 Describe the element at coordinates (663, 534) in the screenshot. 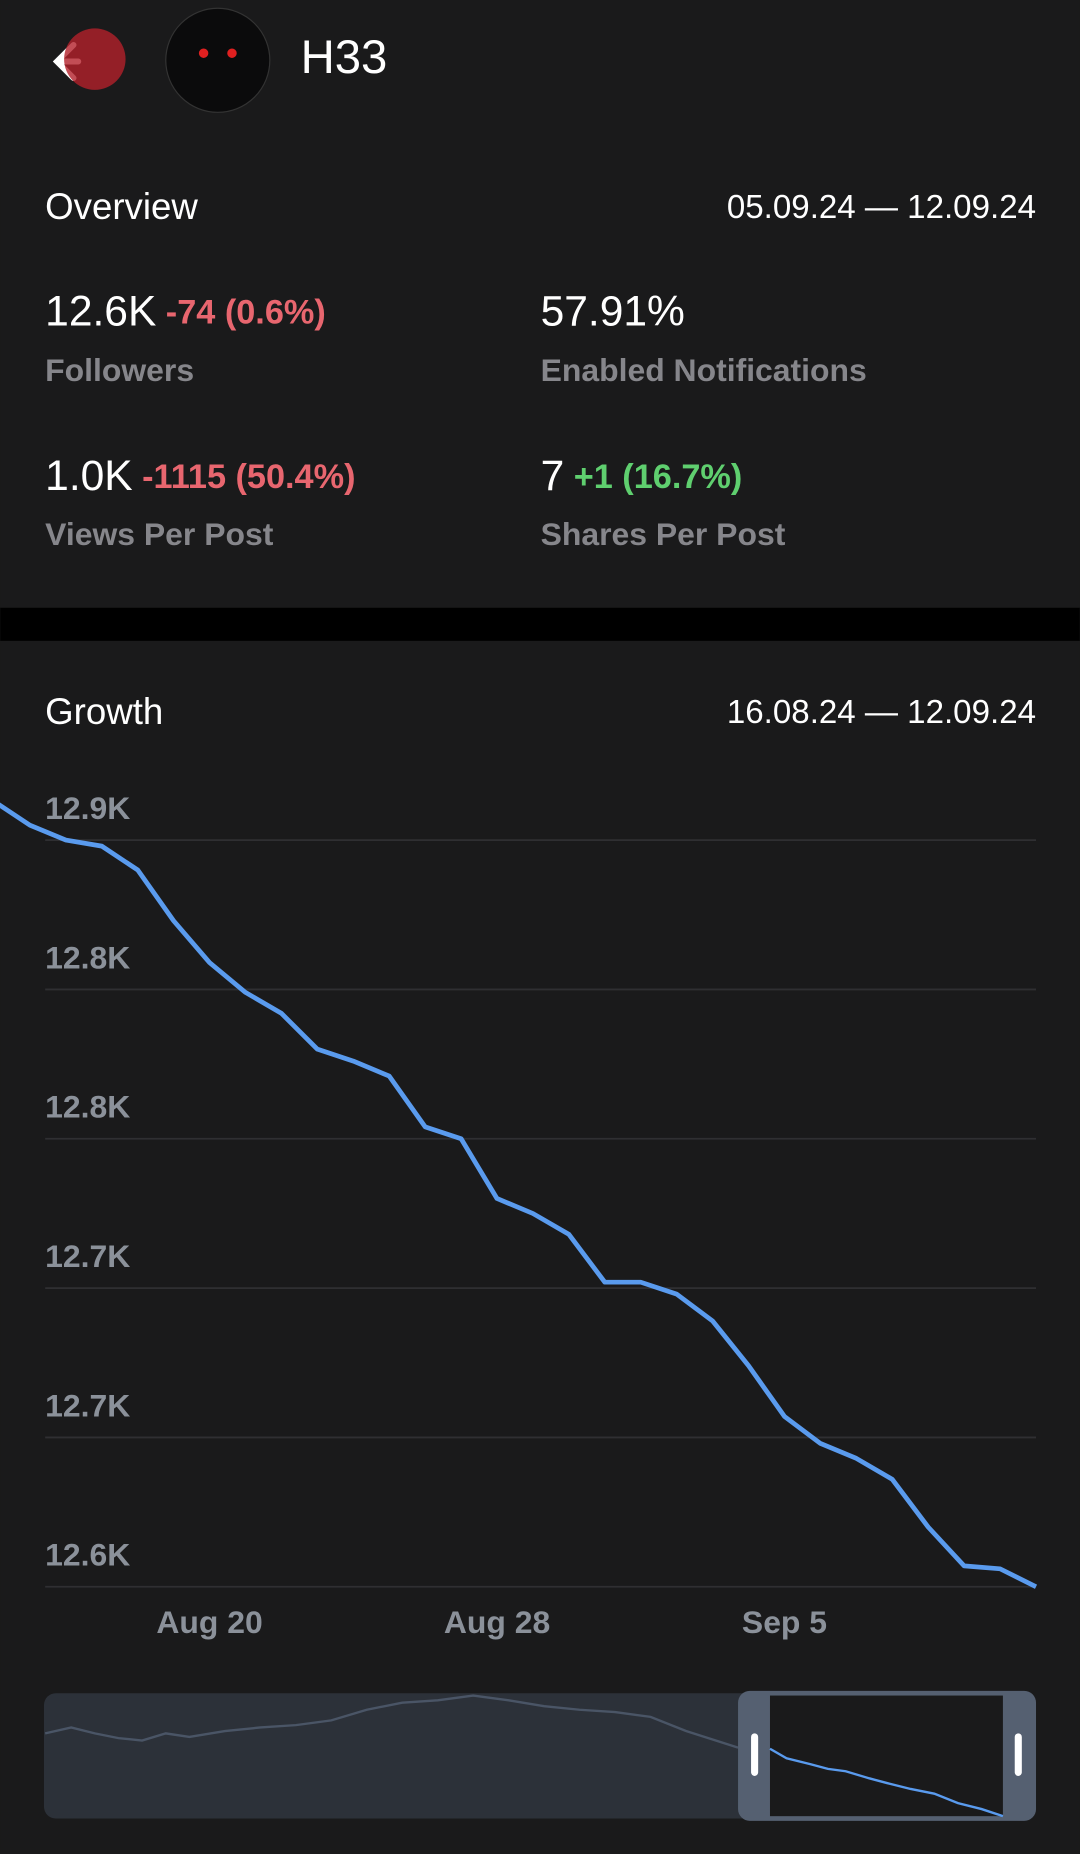

I see `stat-label: Shares Per Post` at that location.